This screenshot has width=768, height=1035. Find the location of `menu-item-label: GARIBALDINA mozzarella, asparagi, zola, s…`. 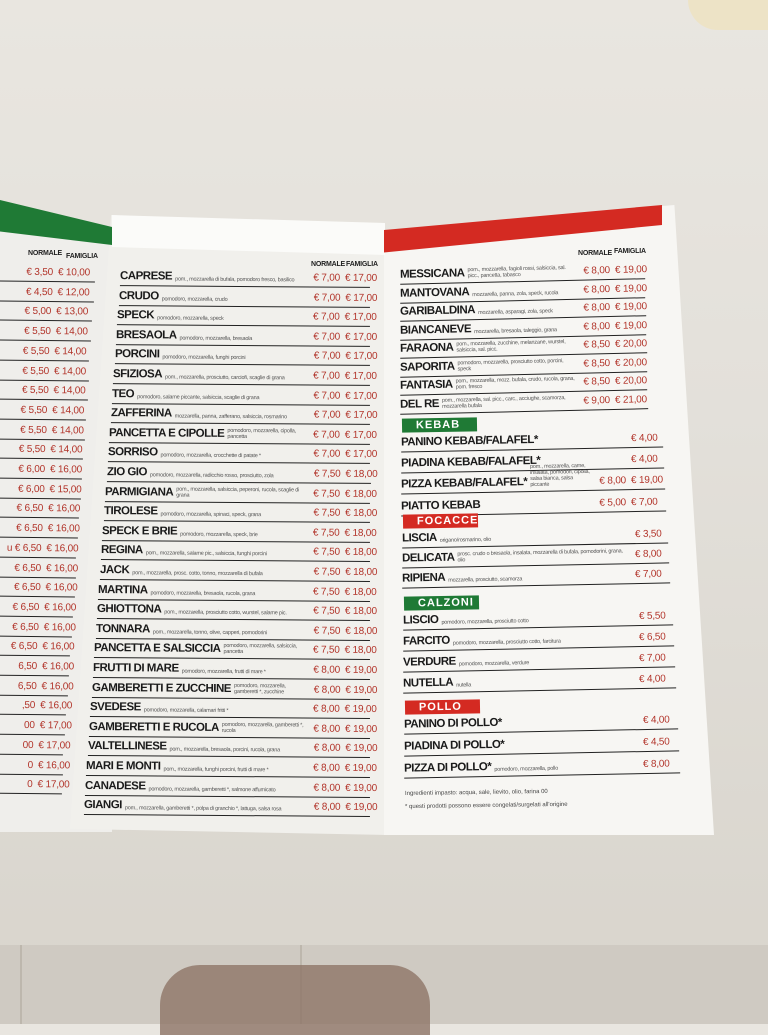

menu-item-label: GARIBALDINA mozzarella, asparagi, zola, s… is located at coordinates (488, 310).